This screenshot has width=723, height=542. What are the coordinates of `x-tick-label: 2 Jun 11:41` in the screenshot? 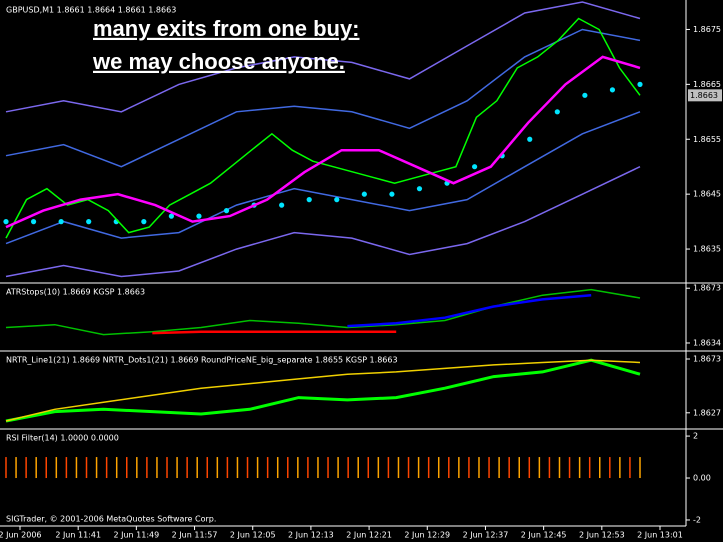 It's located at (78, 535).